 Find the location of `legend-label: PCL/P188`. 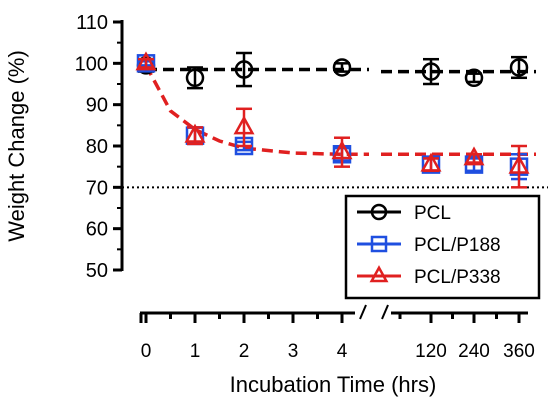

legend-label: PCL/P188 is located at coordinates (457, 245).